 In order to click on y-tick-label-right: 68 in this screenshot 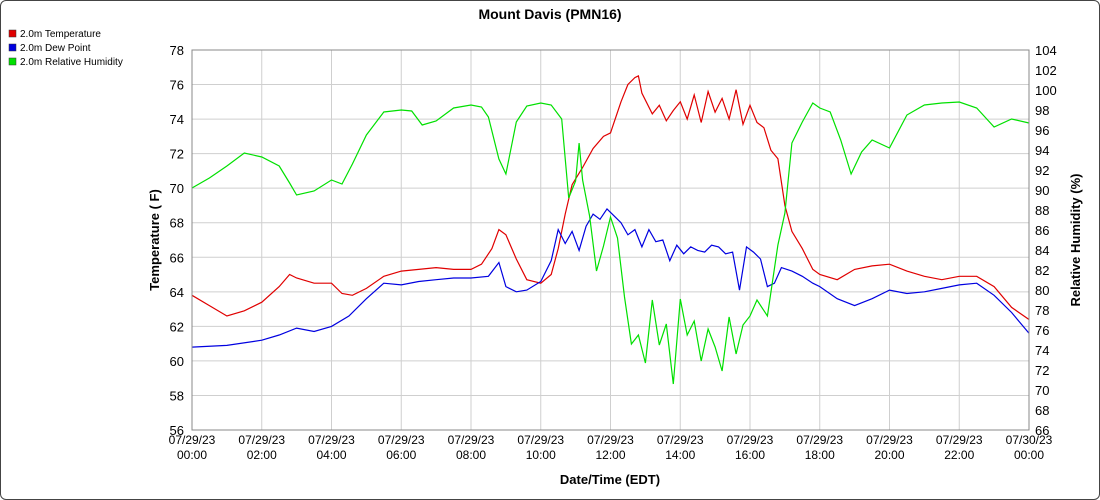, I will do `click(1042, 410)`.